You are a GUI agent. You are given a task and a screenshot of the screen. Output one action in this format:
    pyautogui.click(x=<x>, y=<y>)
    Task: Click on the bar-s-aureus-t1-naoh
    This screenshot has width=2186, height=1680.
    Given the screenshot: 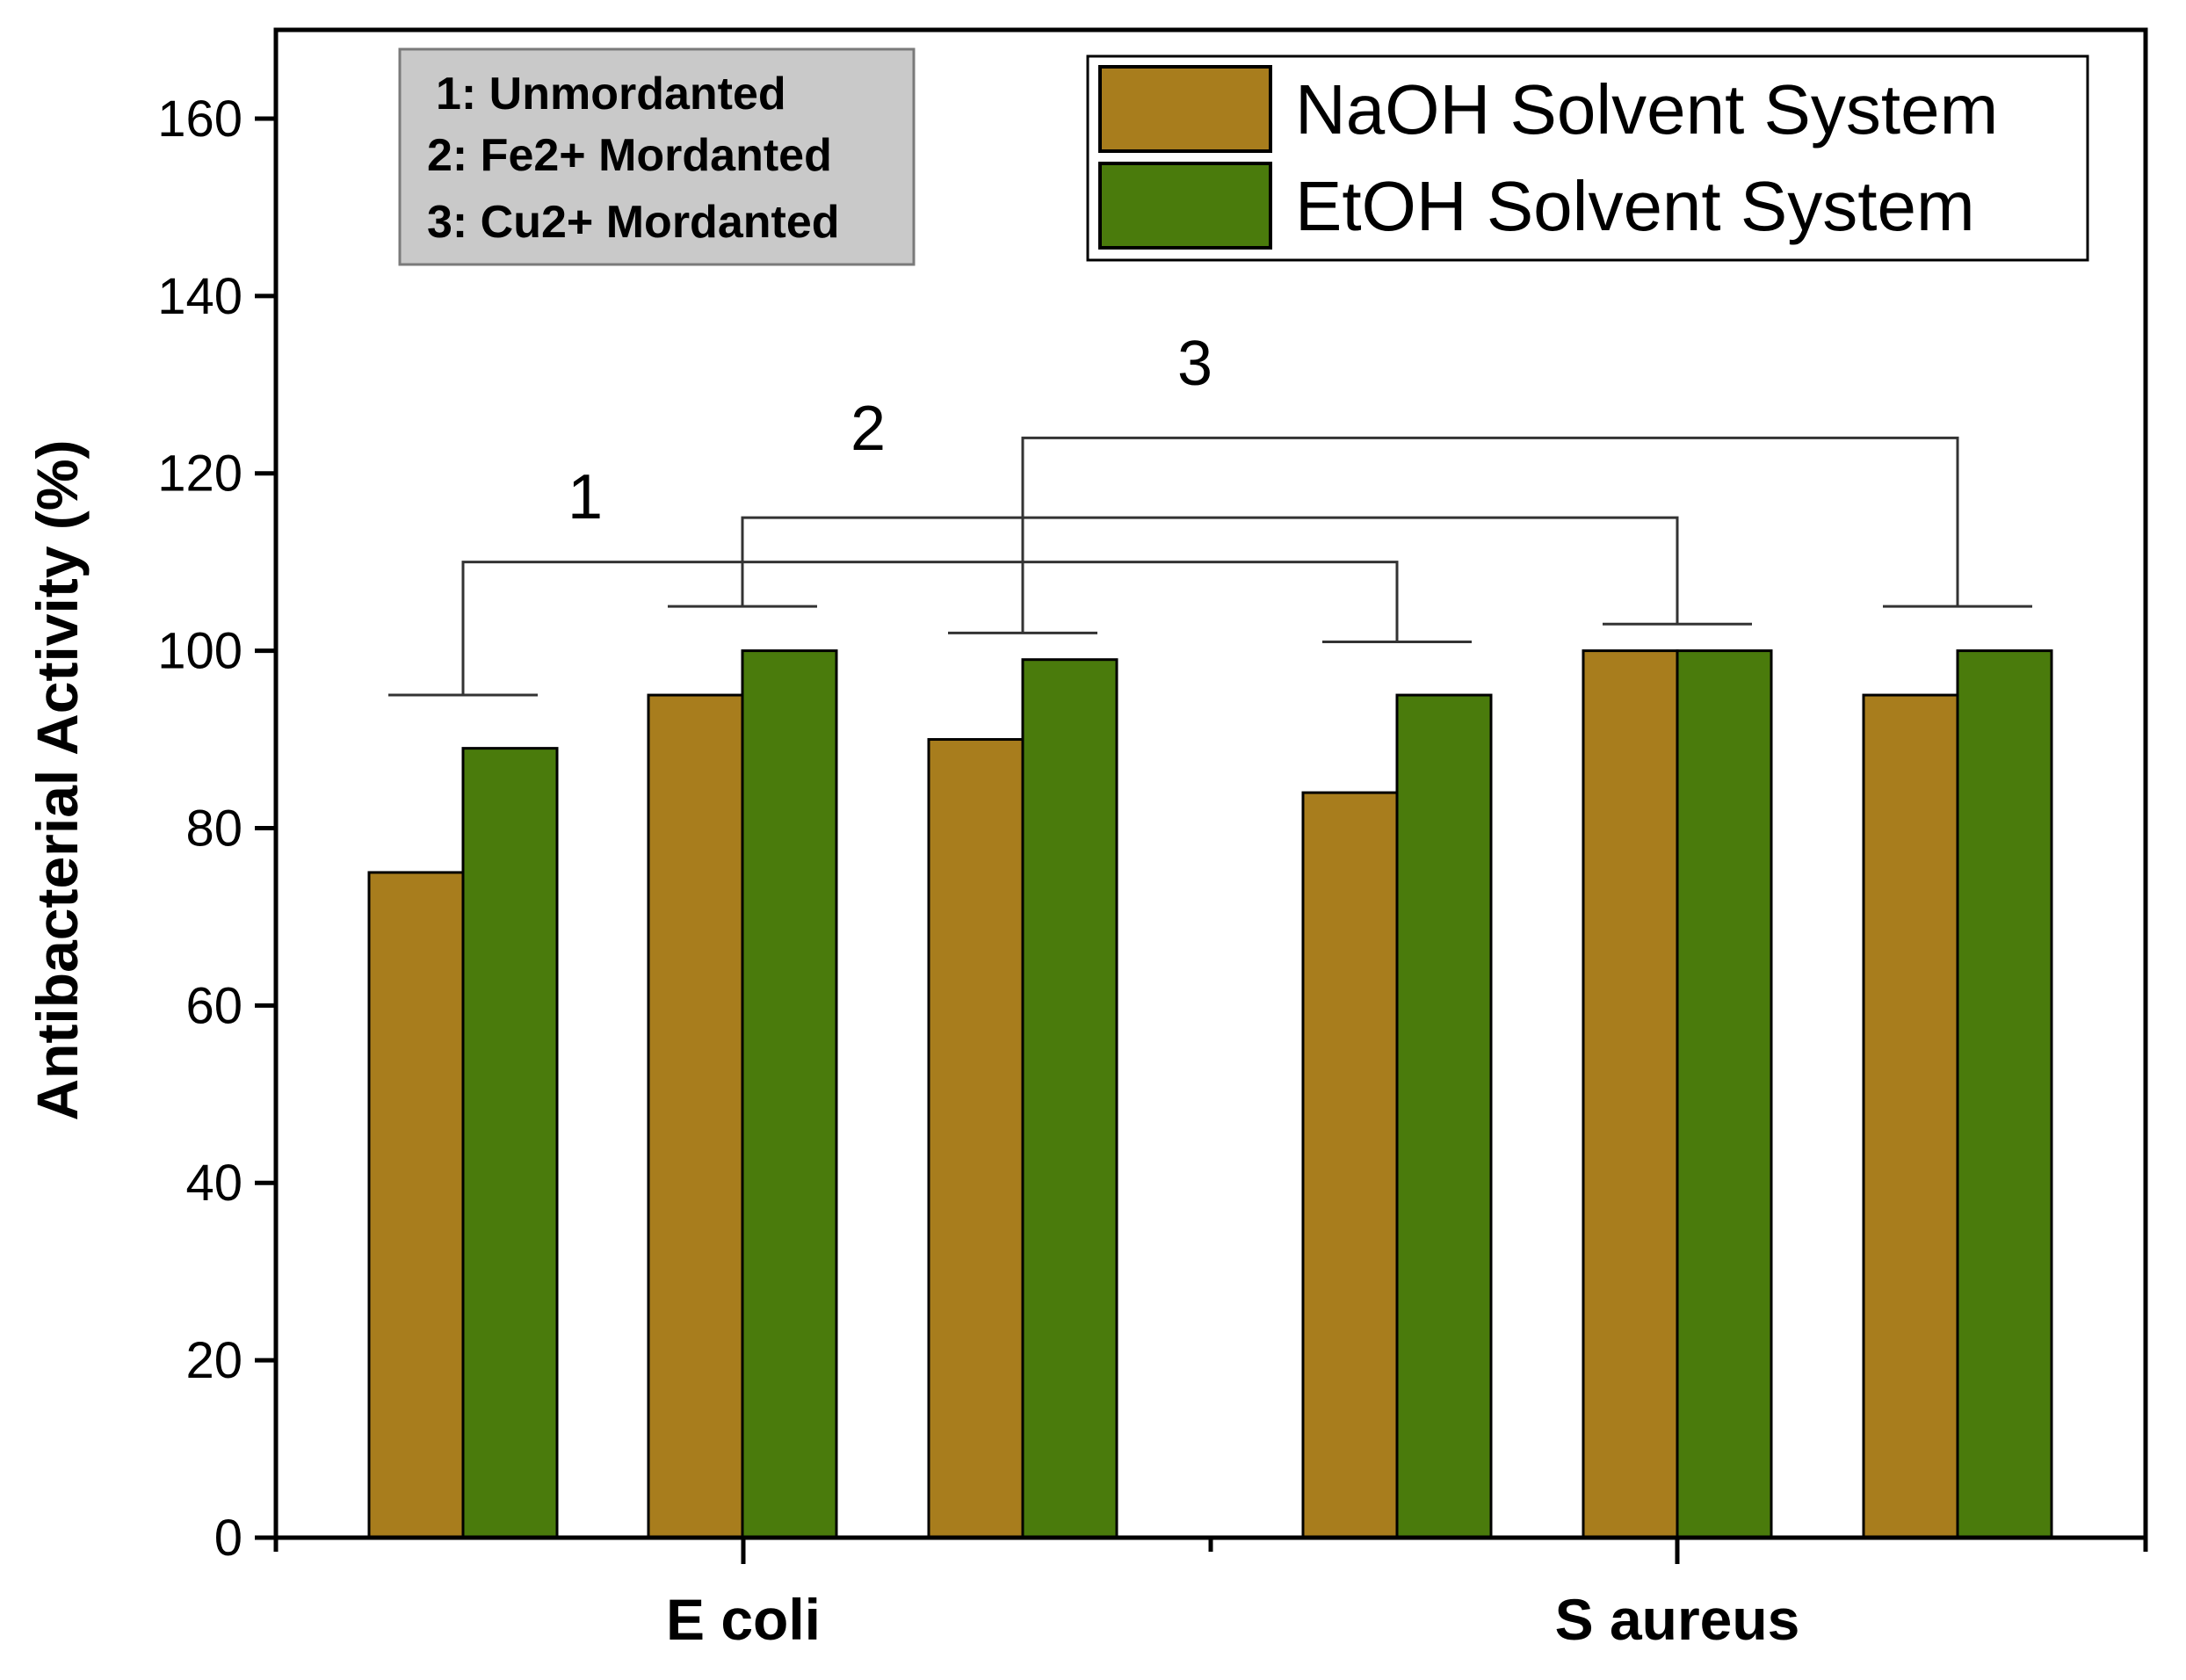 What is the action you would take?
    pyautogui.click(x=1350, y=1165)
    